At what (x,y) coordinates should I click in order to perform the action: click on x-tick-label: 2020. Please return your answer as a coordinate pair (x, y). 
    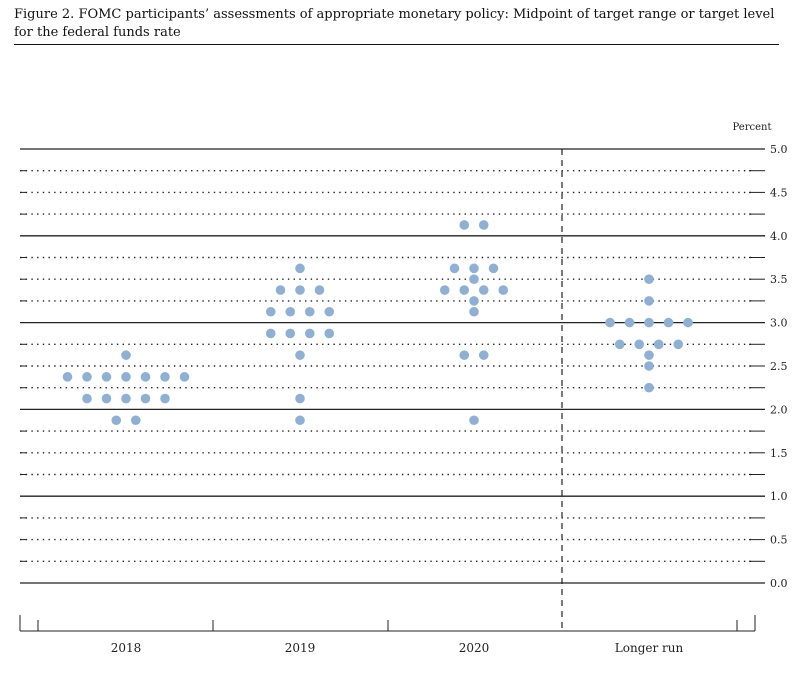
    Looking at the image, I should click on (474, 648).